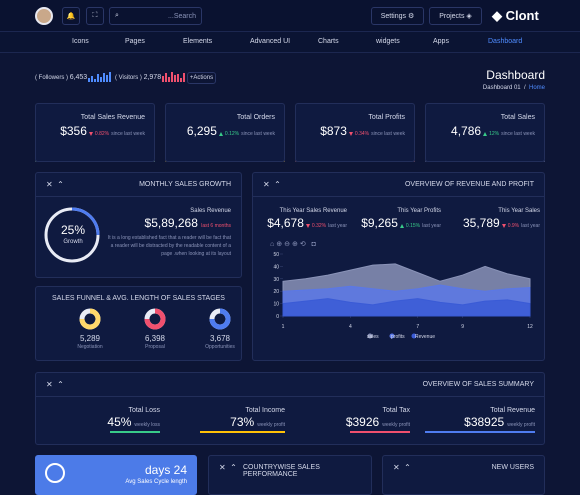 This screenshot has height=495, width=580. I want to click on summary-row: 73% weekly profit, so click(257, 422).